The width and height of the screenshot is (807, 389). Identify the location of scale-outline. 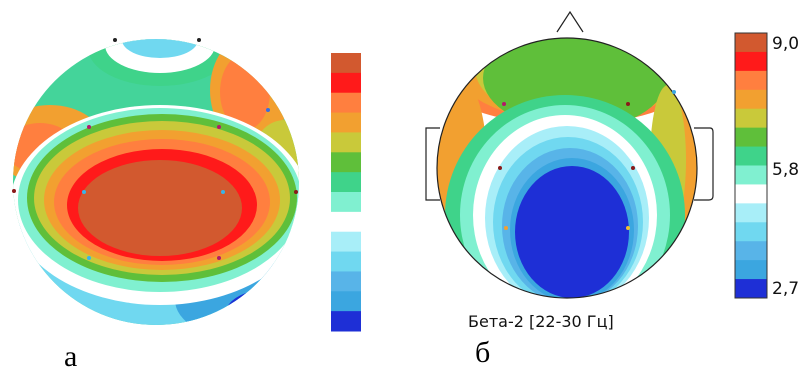
(751, 165).